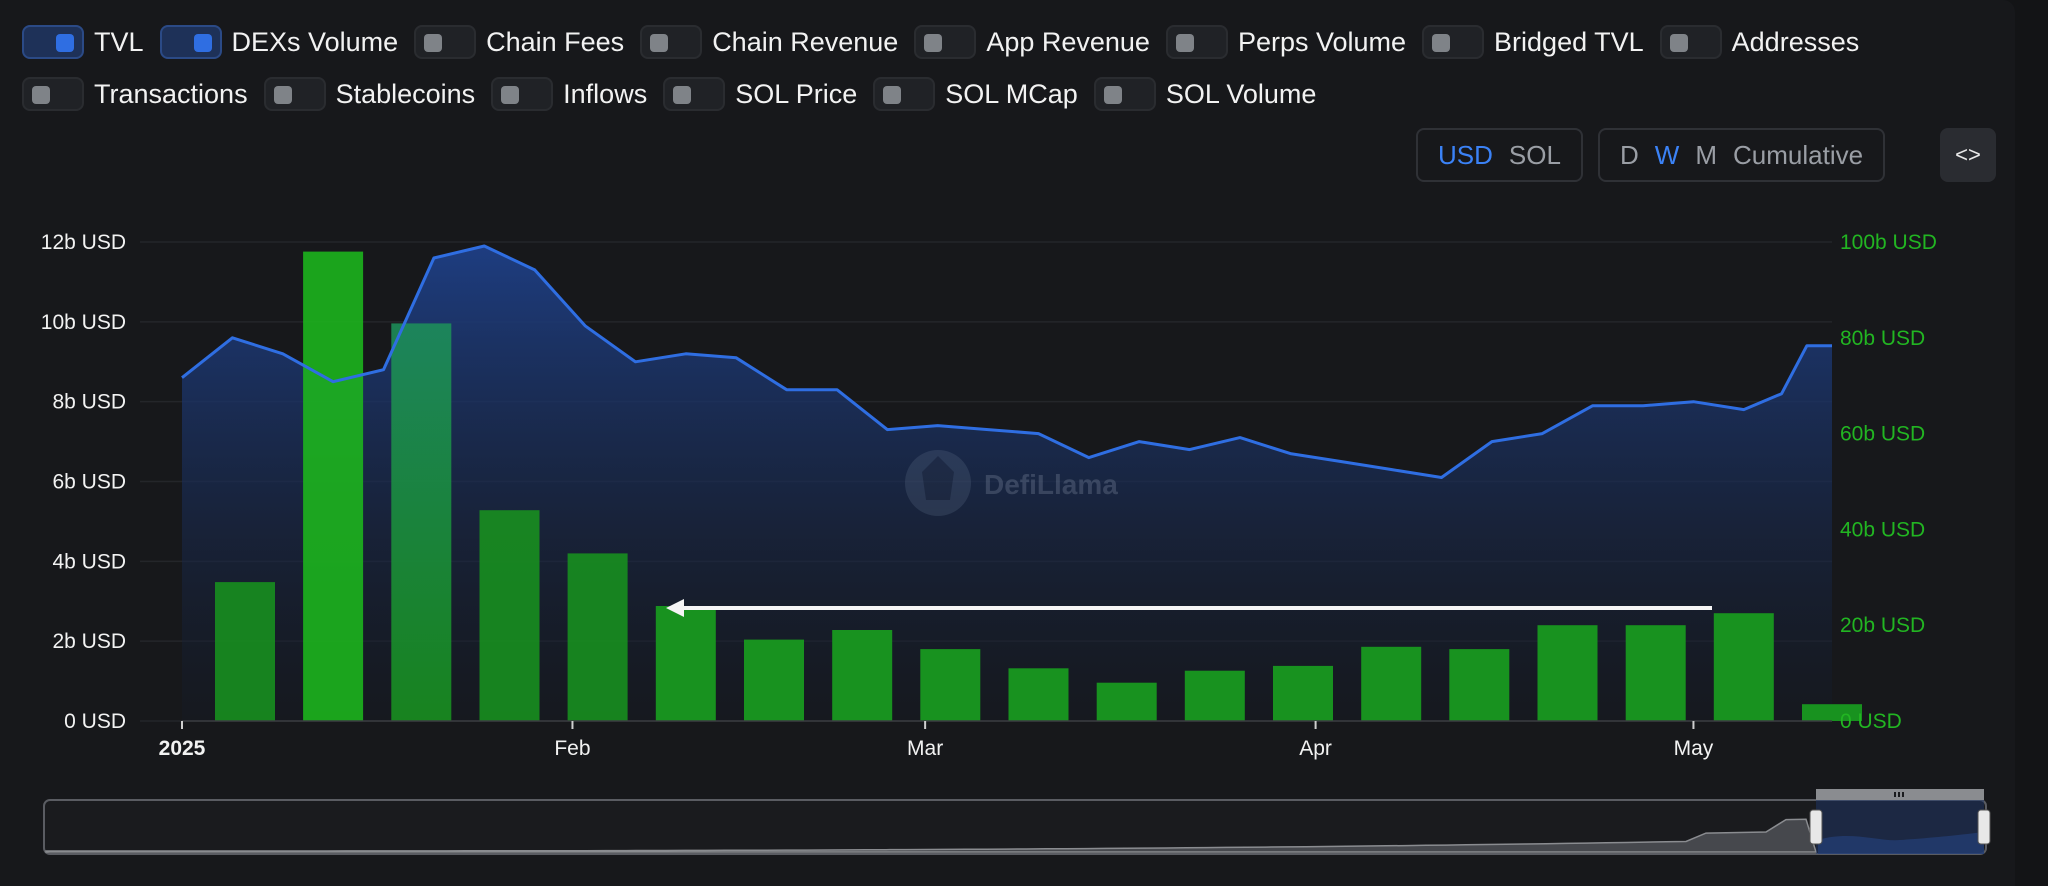 This screenshot has width=2048, height=886. I want to click on toggle-chain-revenue: Chain Revenue, so click(769, 42).